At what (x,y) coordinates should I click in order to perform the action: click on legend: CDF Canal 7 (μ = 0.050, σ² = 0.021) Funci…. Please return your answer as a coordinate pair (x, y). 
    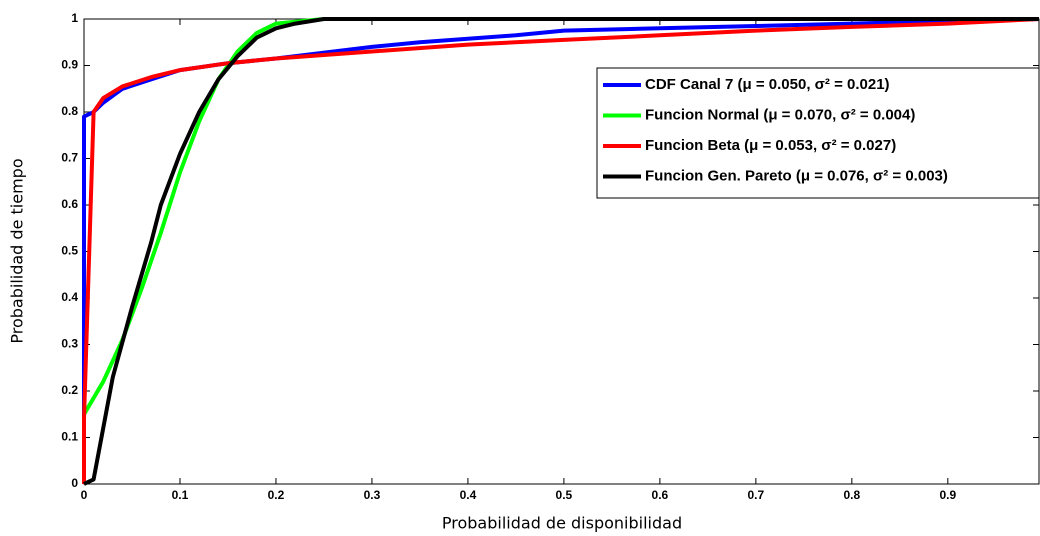
    Looking at the image, I should click on (818, 133).